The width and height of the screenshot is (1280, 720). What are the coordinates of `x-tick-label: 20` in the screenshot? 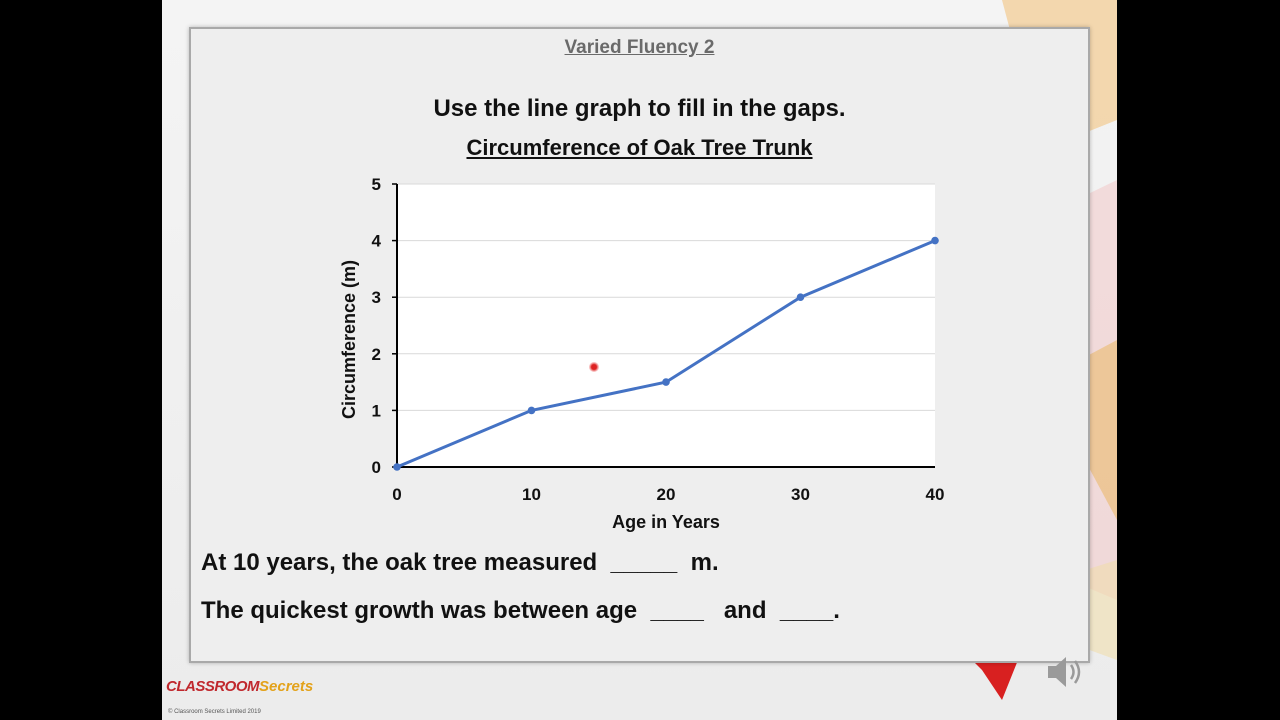 It's located at (666, 494).